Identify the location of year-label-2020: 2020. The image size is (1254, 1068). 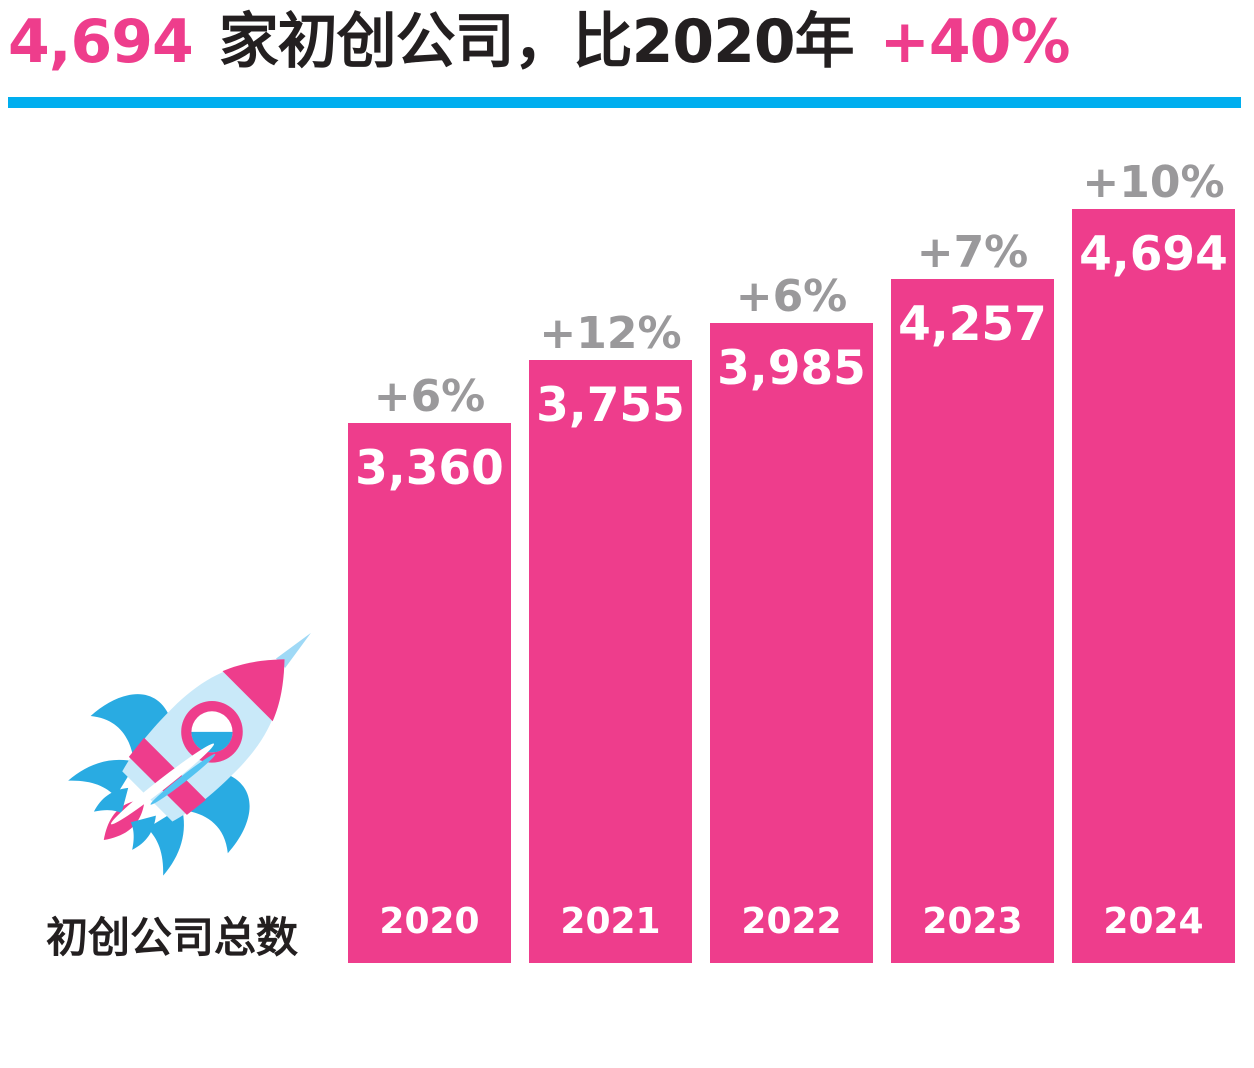
(429, 921).